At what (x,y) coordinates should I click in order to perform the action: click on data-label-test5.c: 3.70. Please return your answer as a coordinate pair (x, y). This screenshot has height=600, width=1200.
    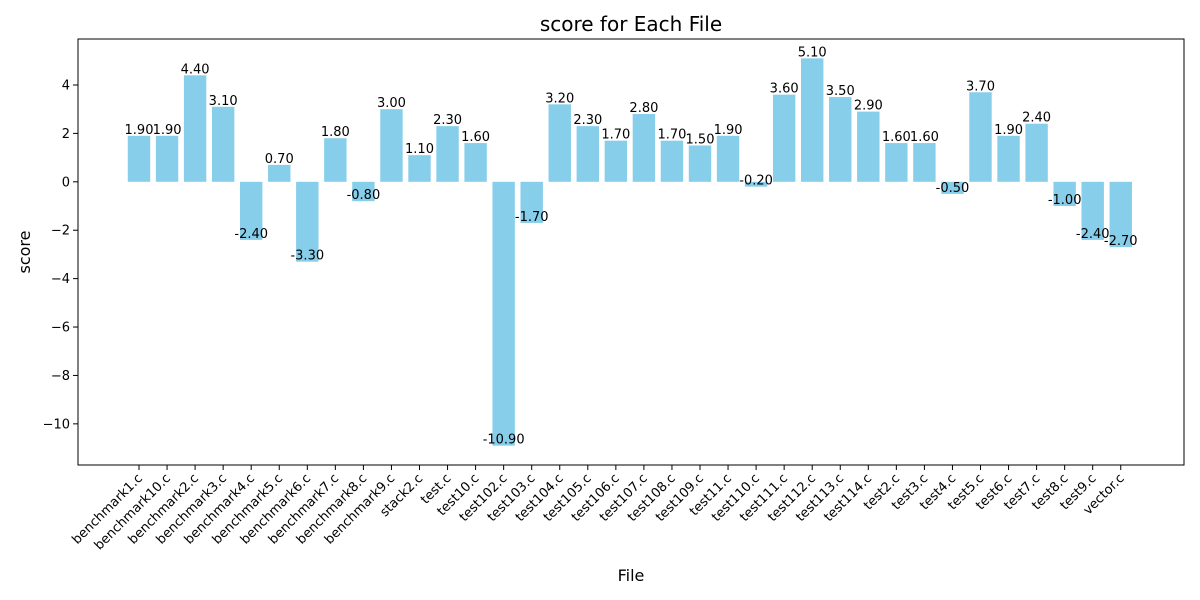
    Looking at the image, I should click on (980, 86).